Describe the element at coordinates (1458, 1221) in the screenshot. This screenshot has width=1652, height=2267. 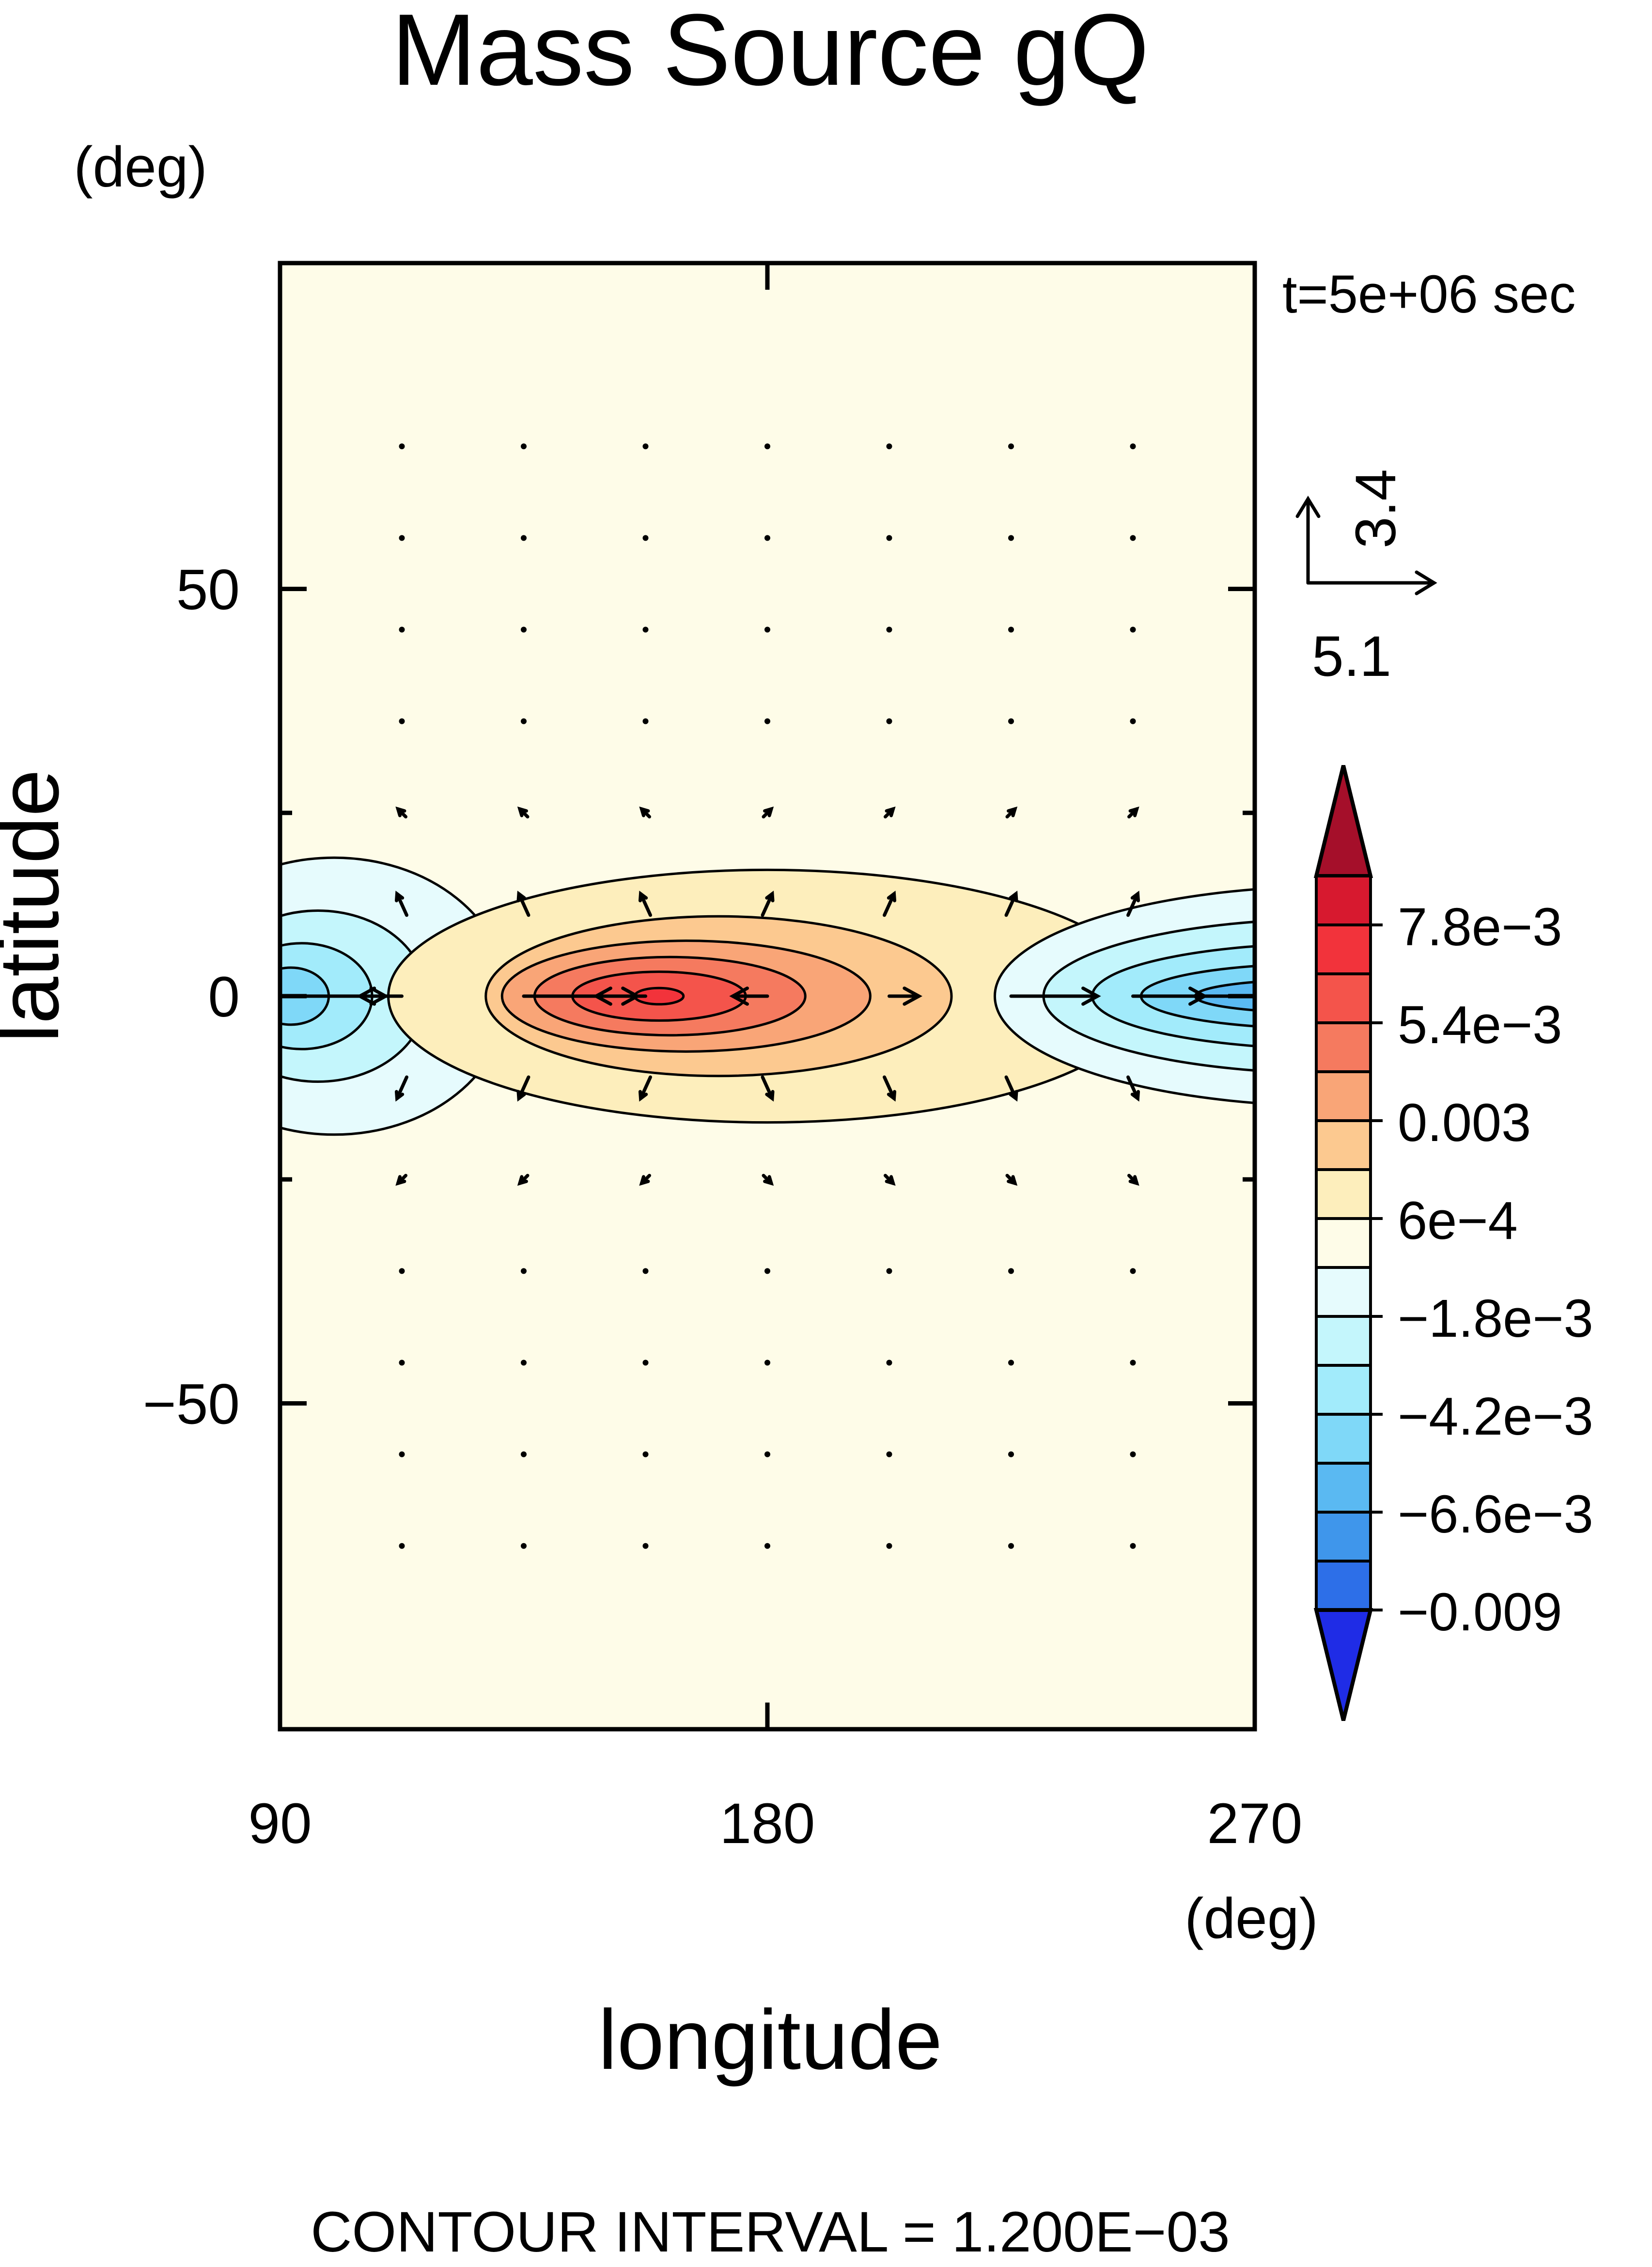
I see `colorbar-tick-label: 6e−4` at that location.